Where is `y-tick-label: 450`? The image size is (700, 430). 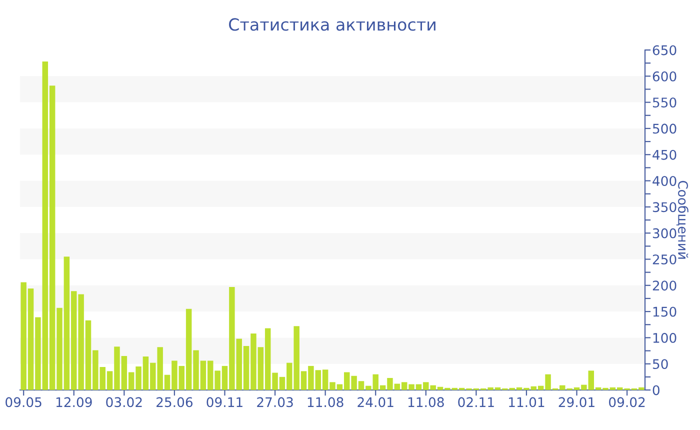
y-tick-label: 450 is located at coordinates (664, 155).